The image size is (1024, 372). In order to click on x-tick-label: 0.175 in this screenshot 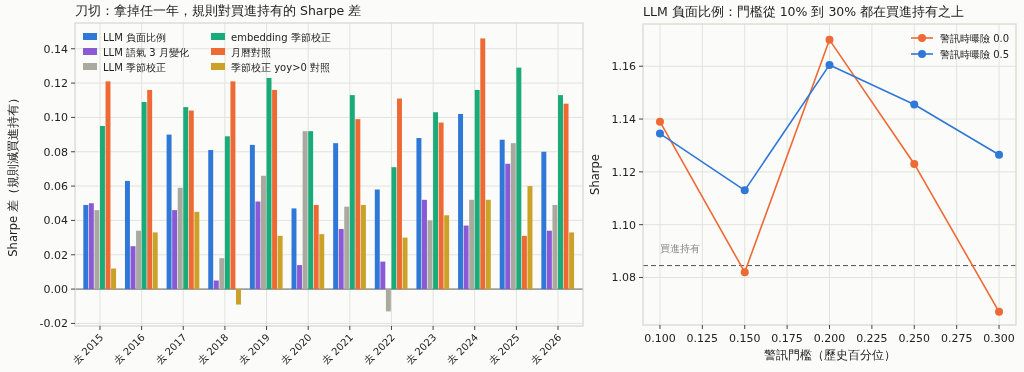, I will do `click(787, 338)`.